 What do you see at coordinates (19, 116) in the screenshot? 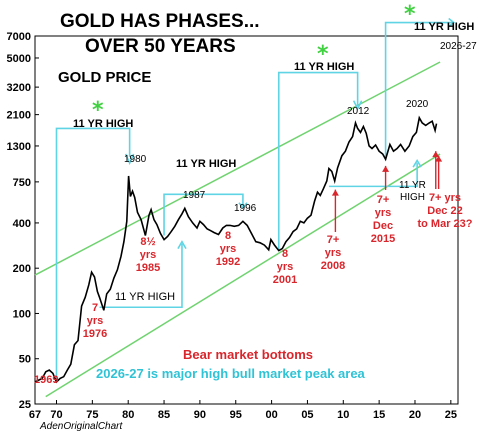
I see `y-tick-label: 2100` at bounding box center [19, 116].